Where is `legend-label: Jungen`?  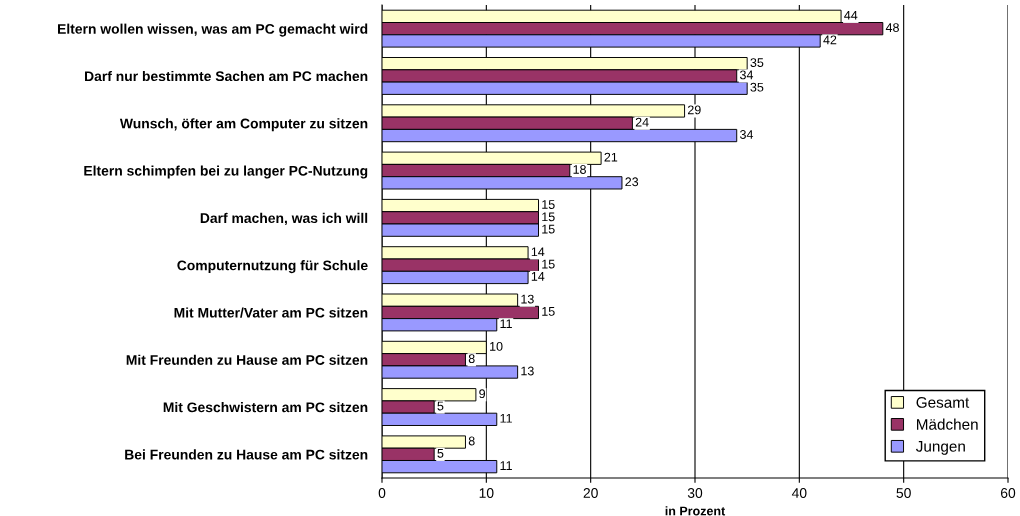 legend-label: Jungen is located at coordinates (940, 448).